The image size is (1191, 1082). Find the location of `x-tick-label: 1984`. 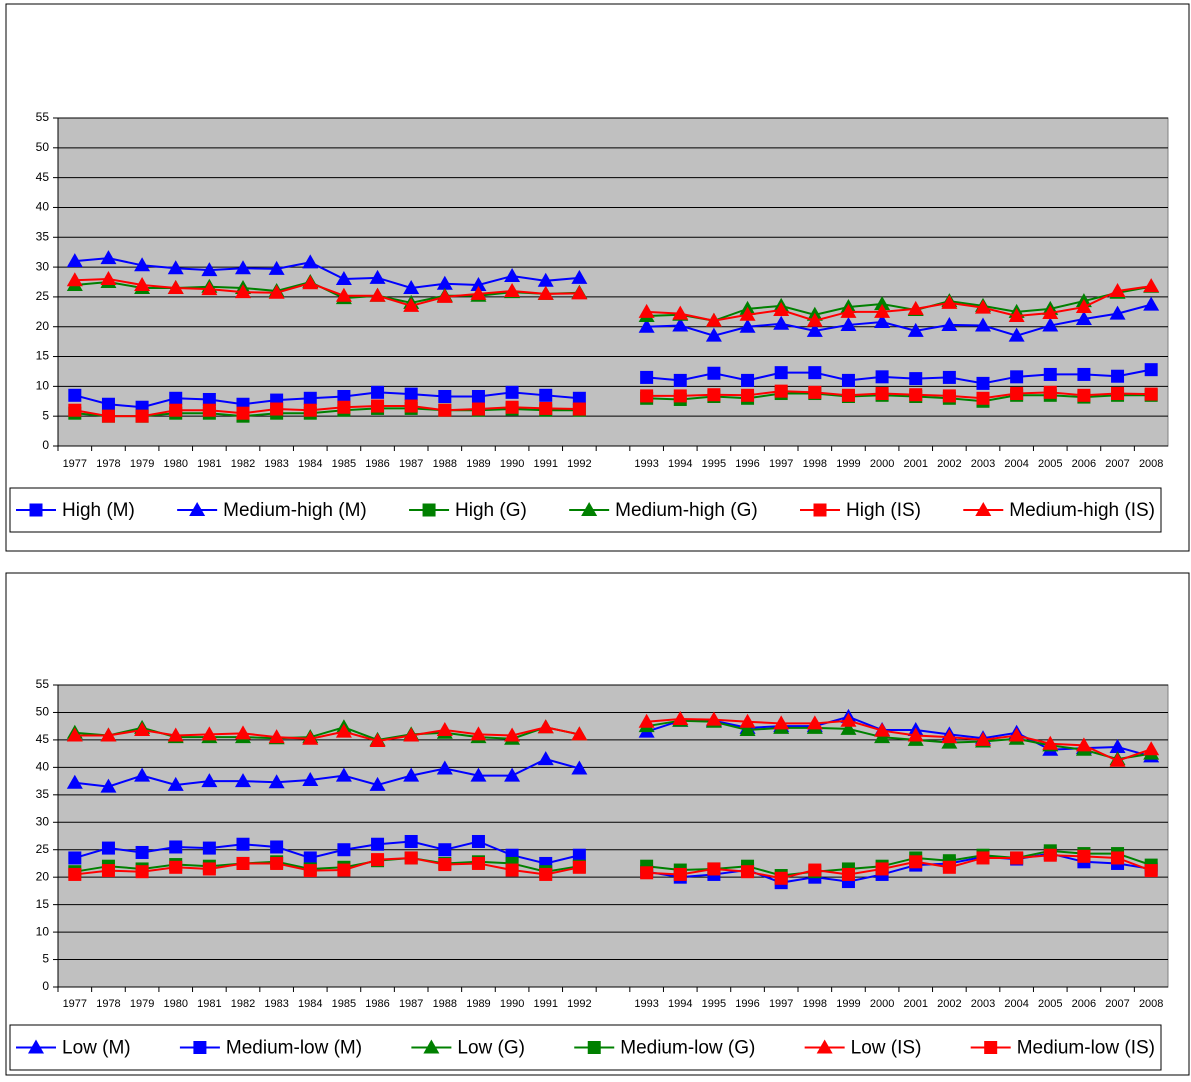

x-tick-label: 1984 is located at coordinates (310, 464).